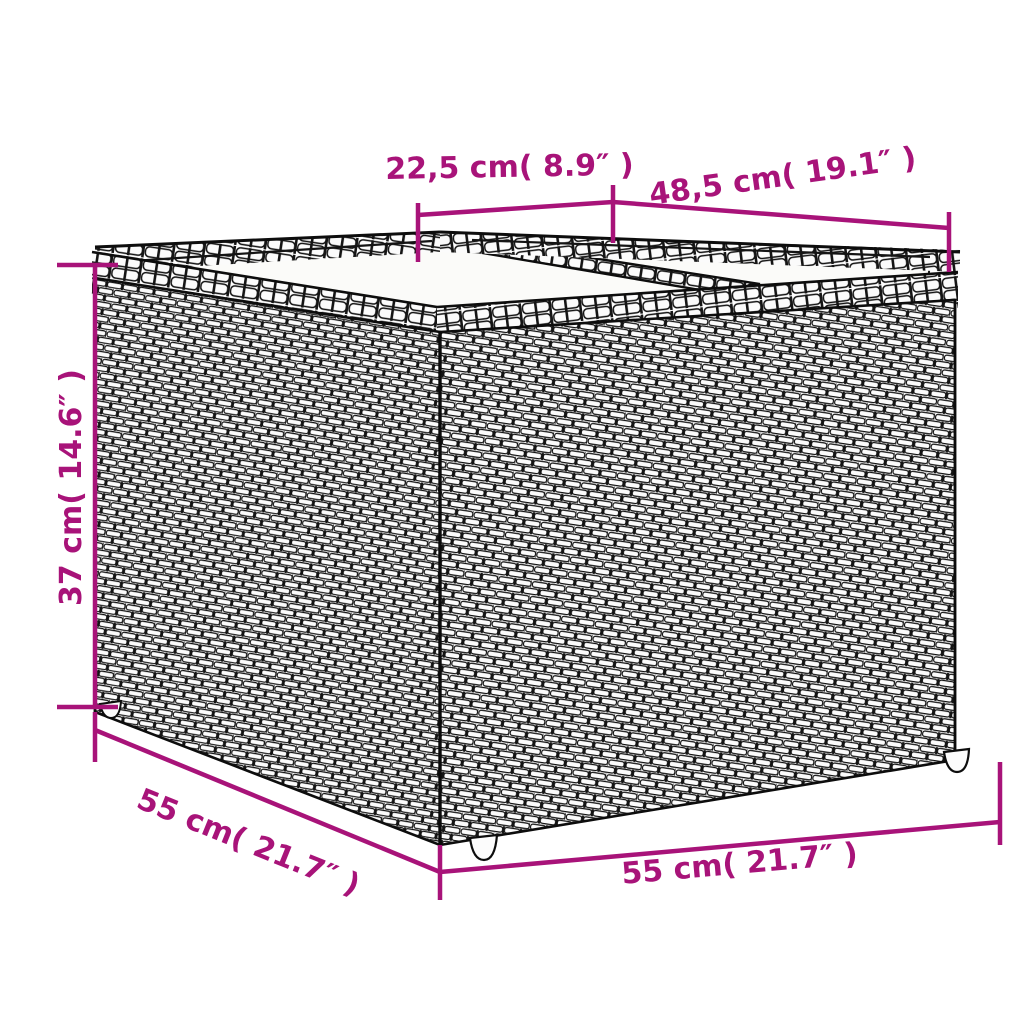 Image resolution: width=1024 pixels, height=1024 pixels. Describe the element at coordinates (483, 847) in the screenshot. I see `foot-front-left` at that location.